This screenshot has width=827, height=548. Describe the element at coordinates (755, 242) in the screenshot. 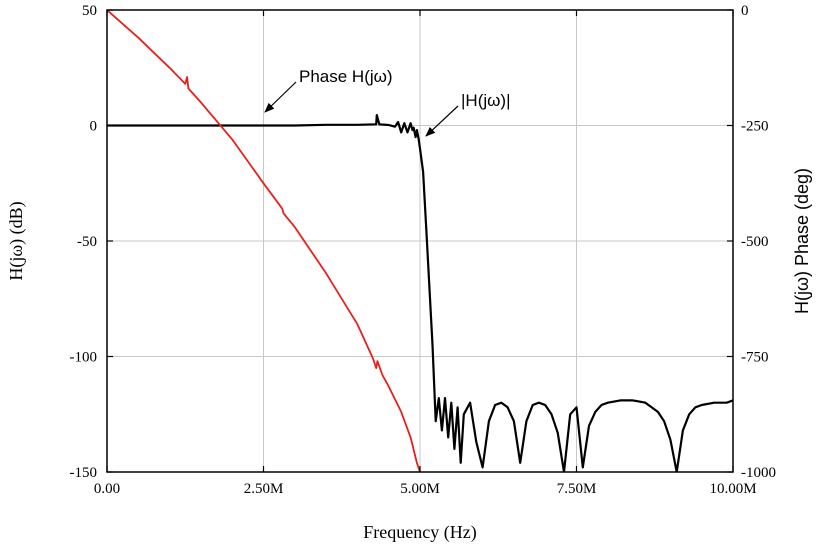

I see `y-right-tick-label-2: -500` at that location.